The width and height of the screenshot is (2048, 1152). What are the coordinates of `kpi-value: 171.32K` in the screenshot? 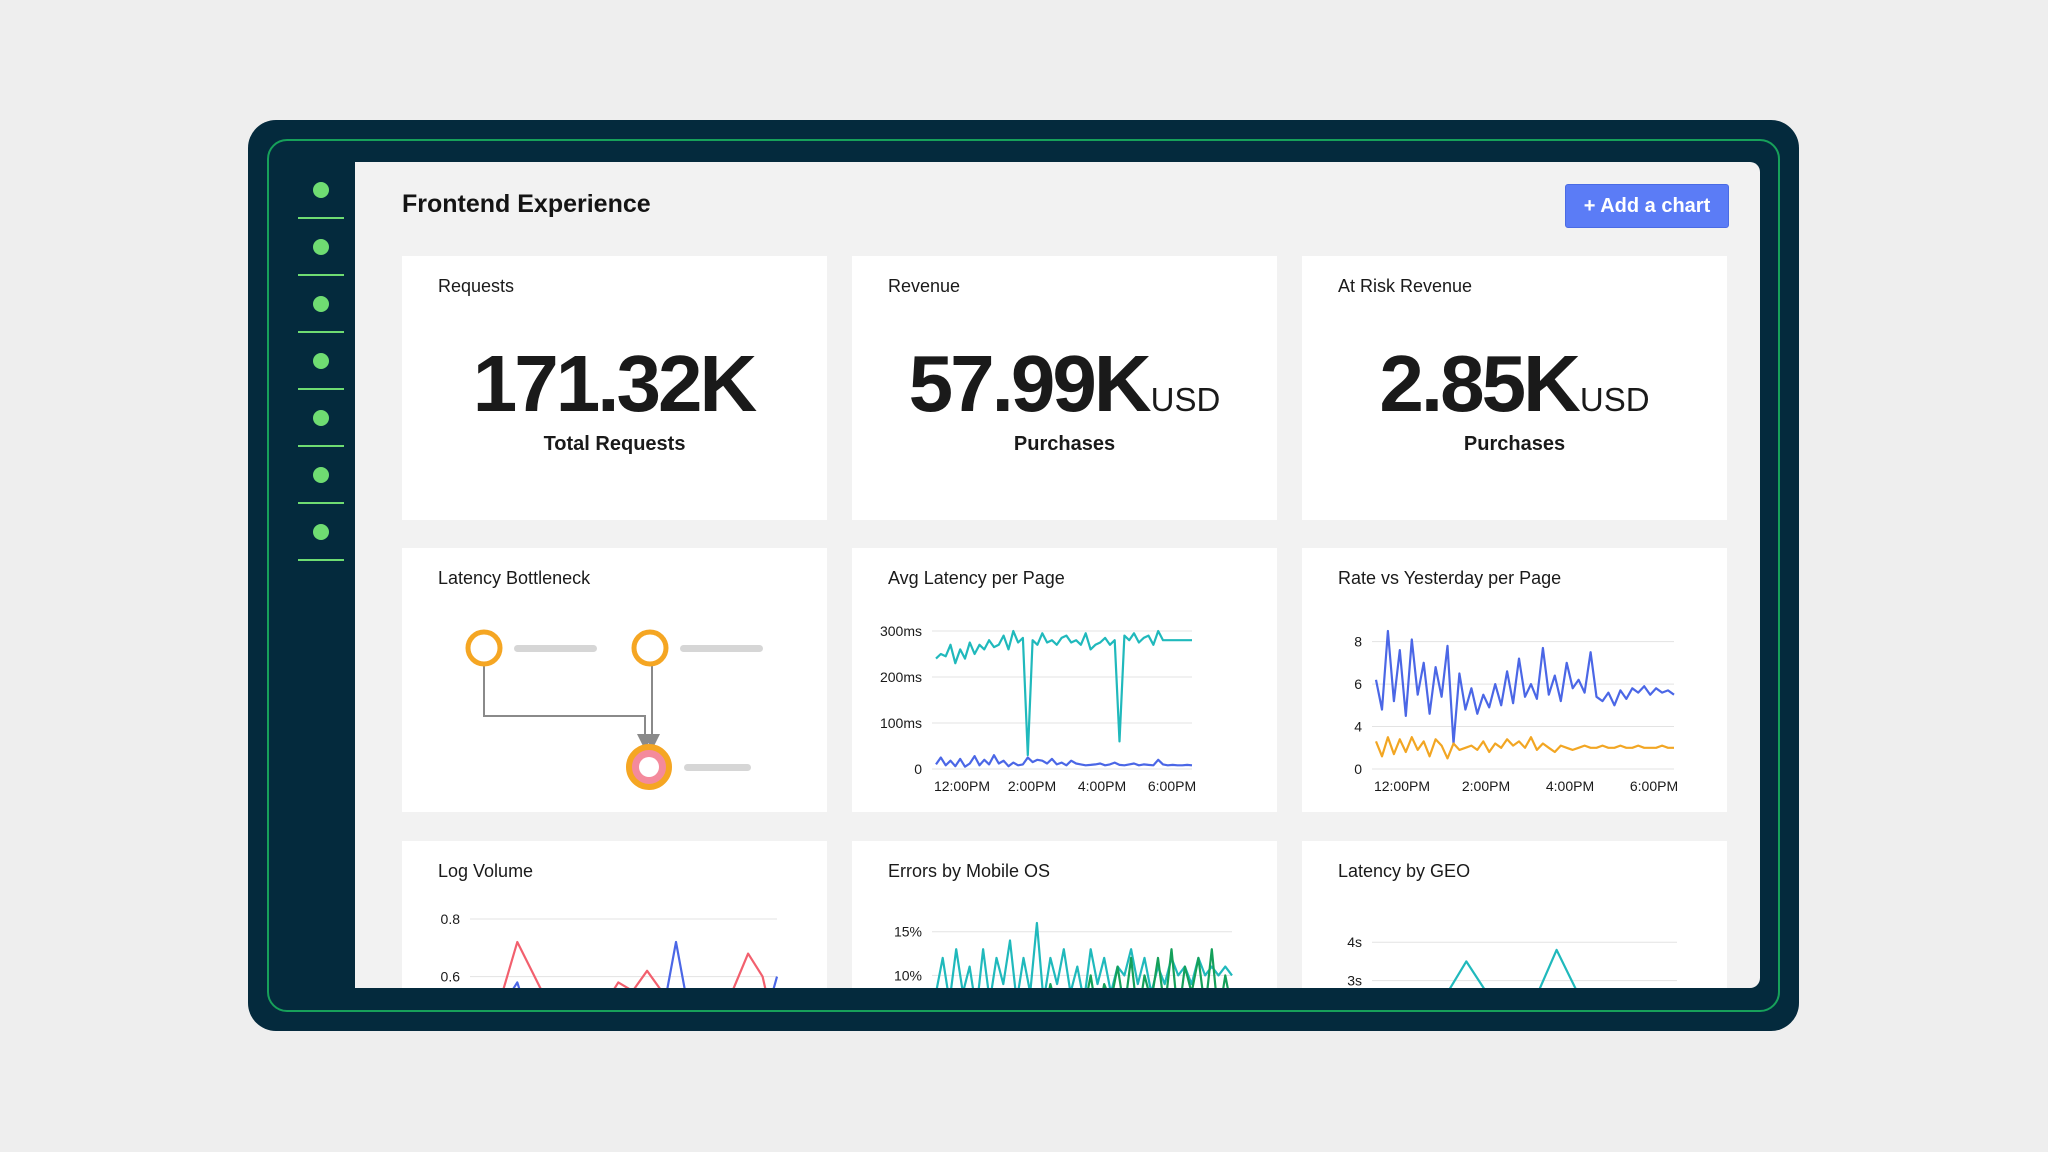 It's located at (614, 384).